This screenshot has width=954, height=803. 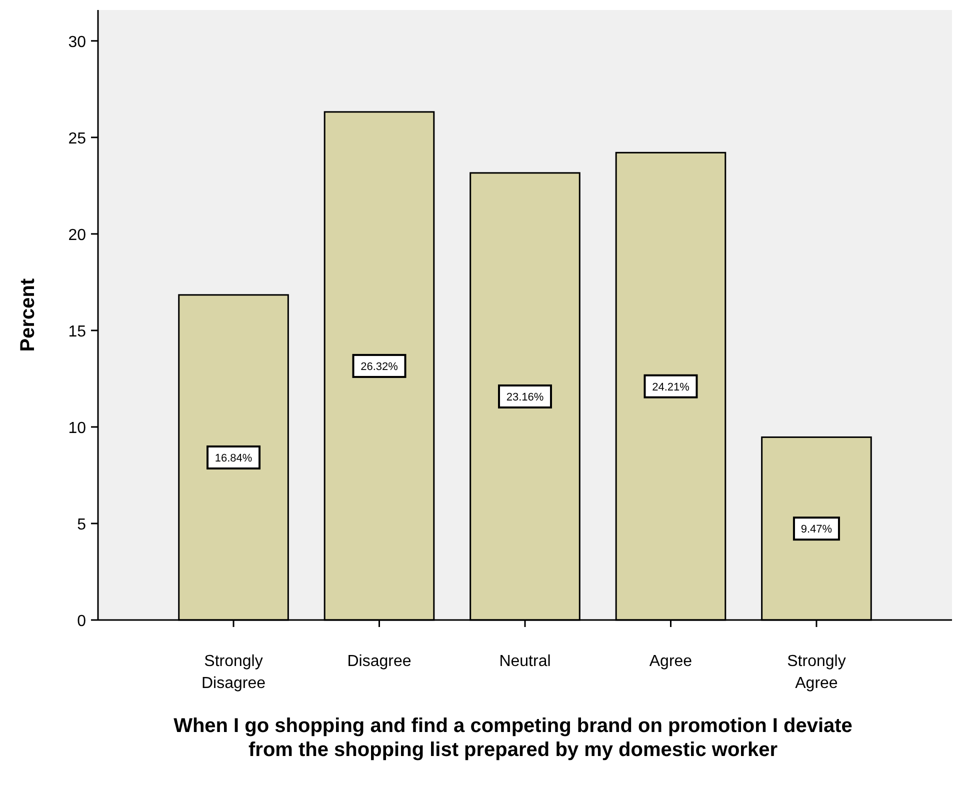 I want to click on data-label: 9.47%, so click(x=816, y=530).